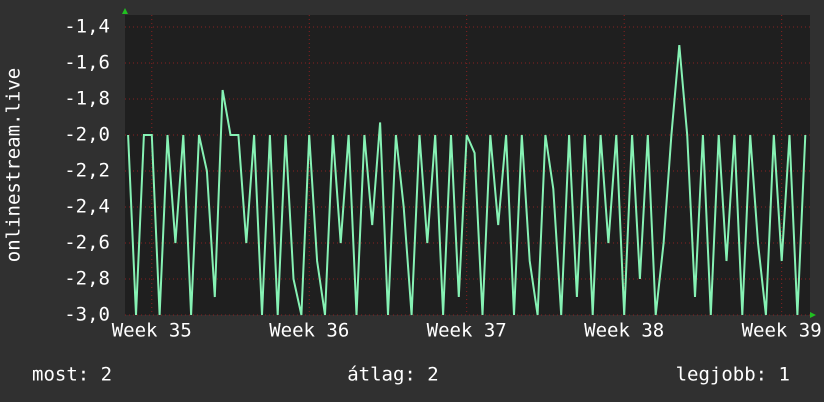 The height and width of the screenshot is (402, 824). I want to click on y-tick-label: -1,4, so click(87, 27).